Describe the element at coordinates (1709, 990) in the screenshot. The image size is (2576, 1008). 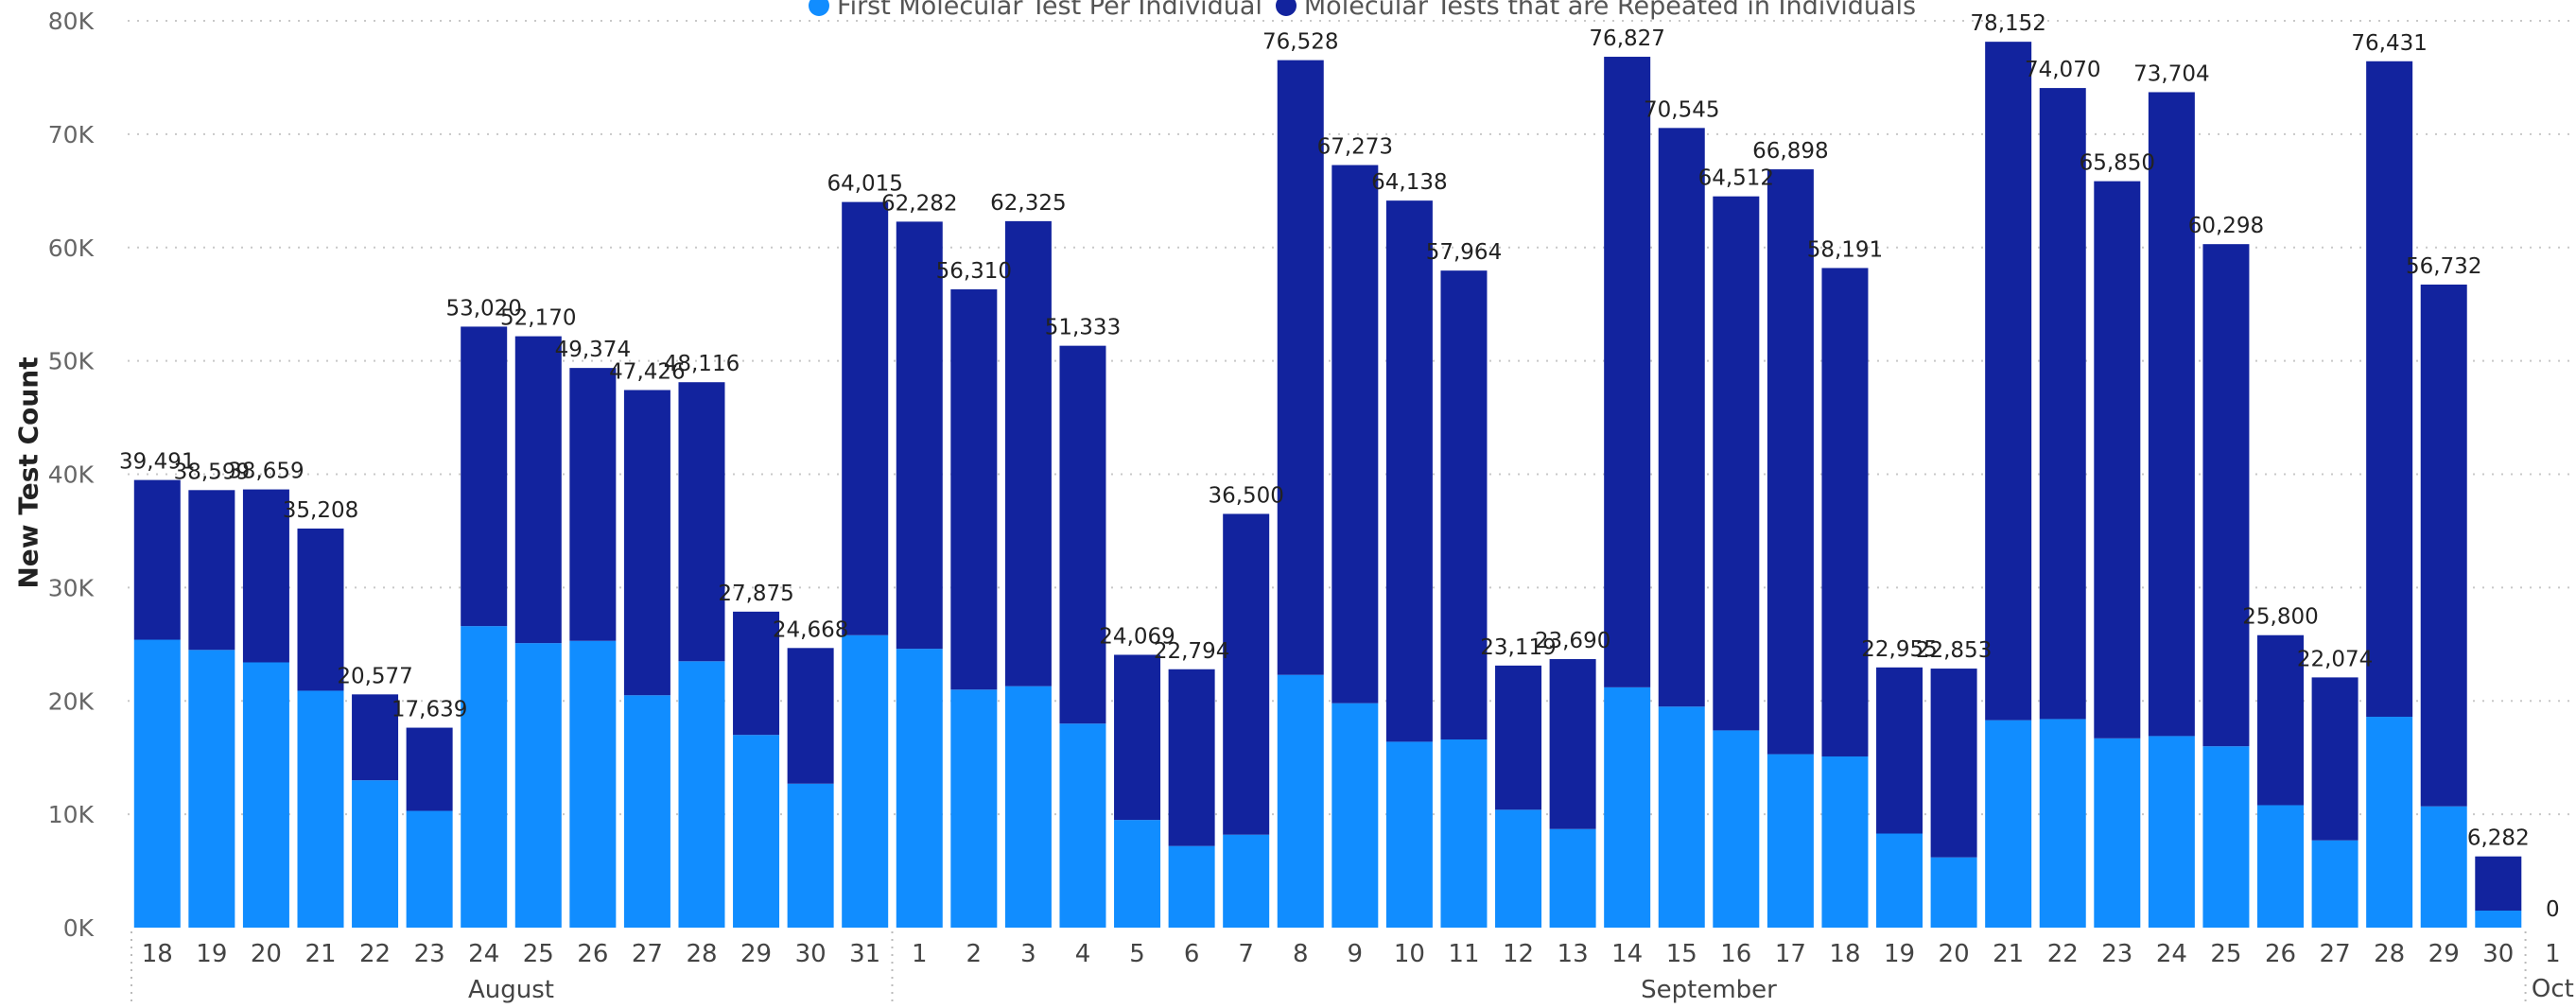
I see `month-label: September` at that location.